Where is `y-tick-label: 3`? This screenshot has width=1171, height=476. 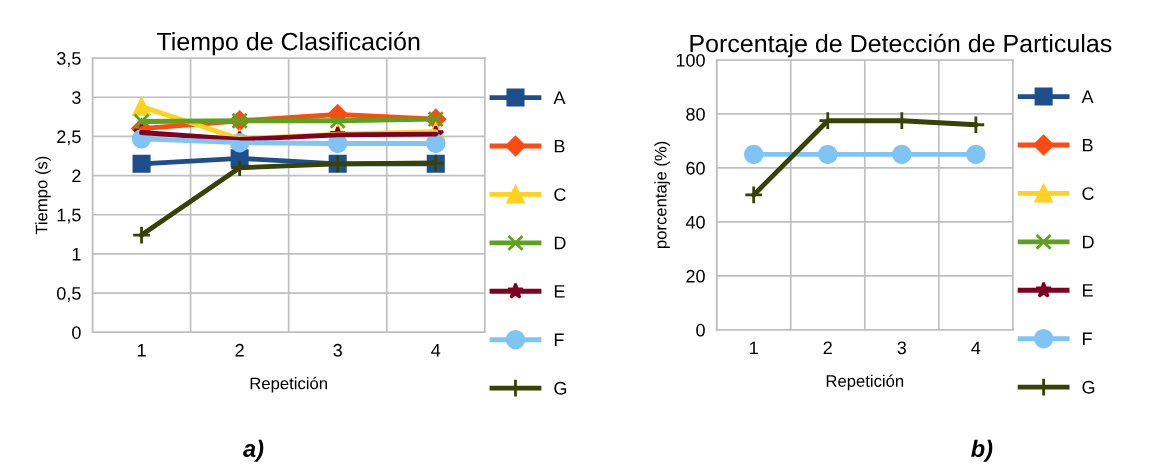 y-tick-label: 3 is located at coordinates (76, 97).